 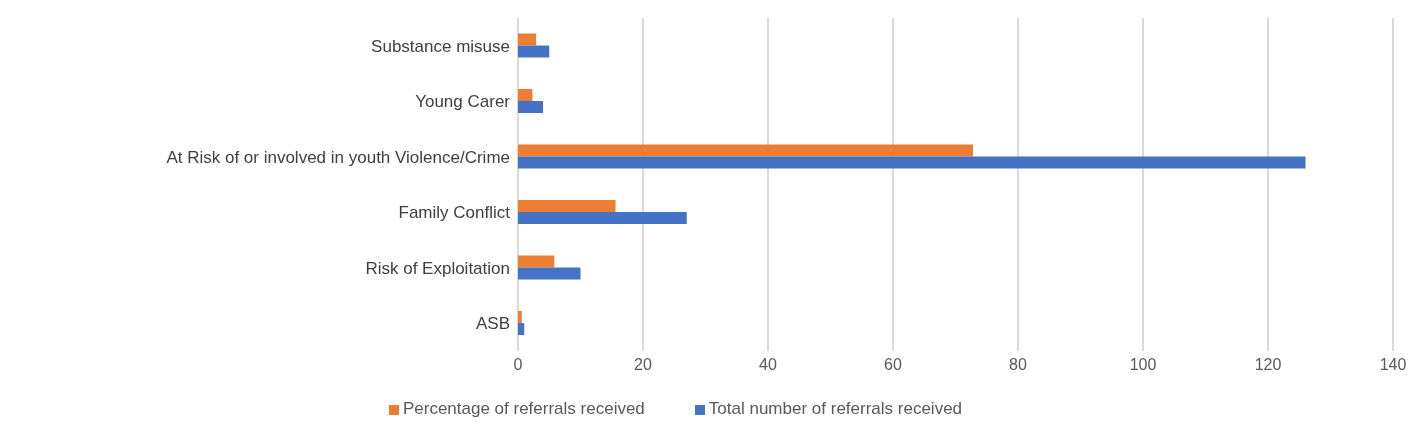 What do you see at coordinates (1018, 365) in the screenshot?
I see `x-tick-label: 80` at bounding box center [1018, 365].